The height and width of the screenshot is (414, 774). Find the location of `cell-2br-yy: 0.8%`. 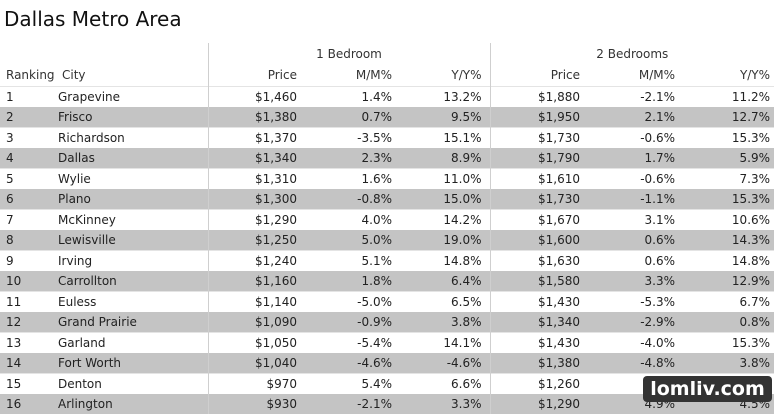

cell-2br-yy: 0.8% is located at coordinates (728, 322).